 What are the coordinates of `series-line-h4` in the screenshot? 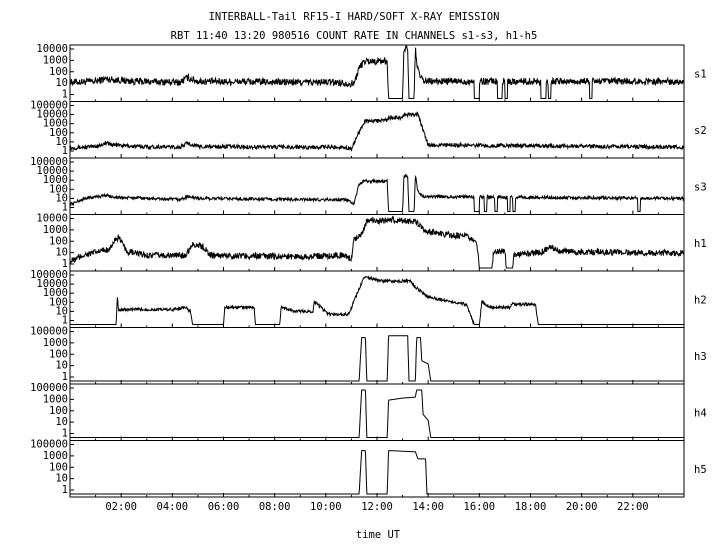 It's located at (377, 413).